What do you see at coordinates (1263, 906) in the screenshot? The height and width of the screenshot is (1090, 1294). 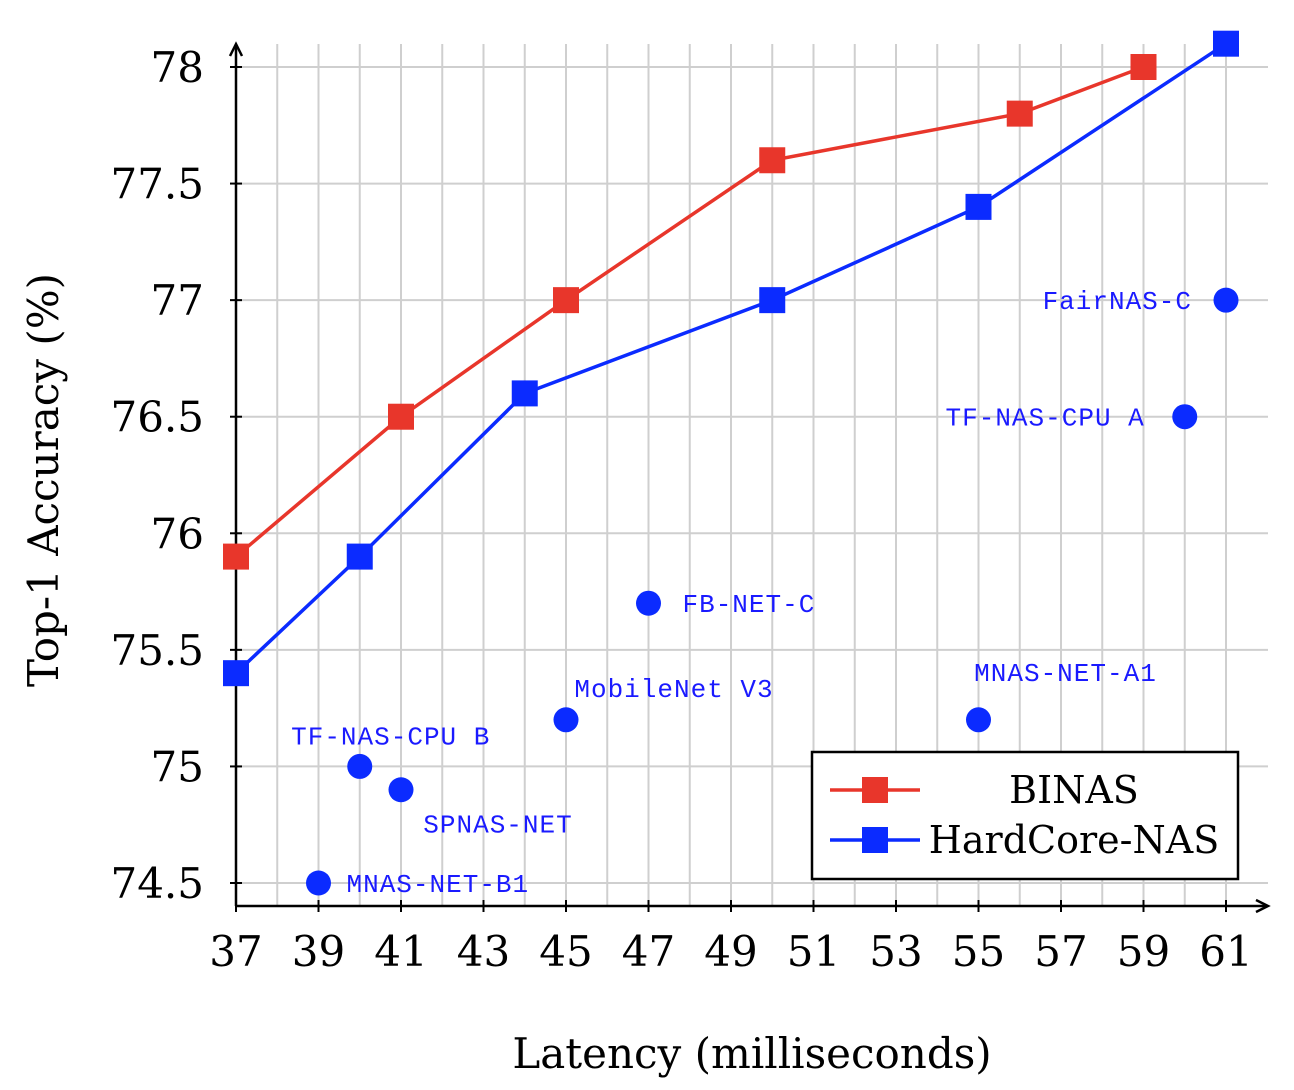 I see `x-axis-arrow` at bounding box center [1263, 906].